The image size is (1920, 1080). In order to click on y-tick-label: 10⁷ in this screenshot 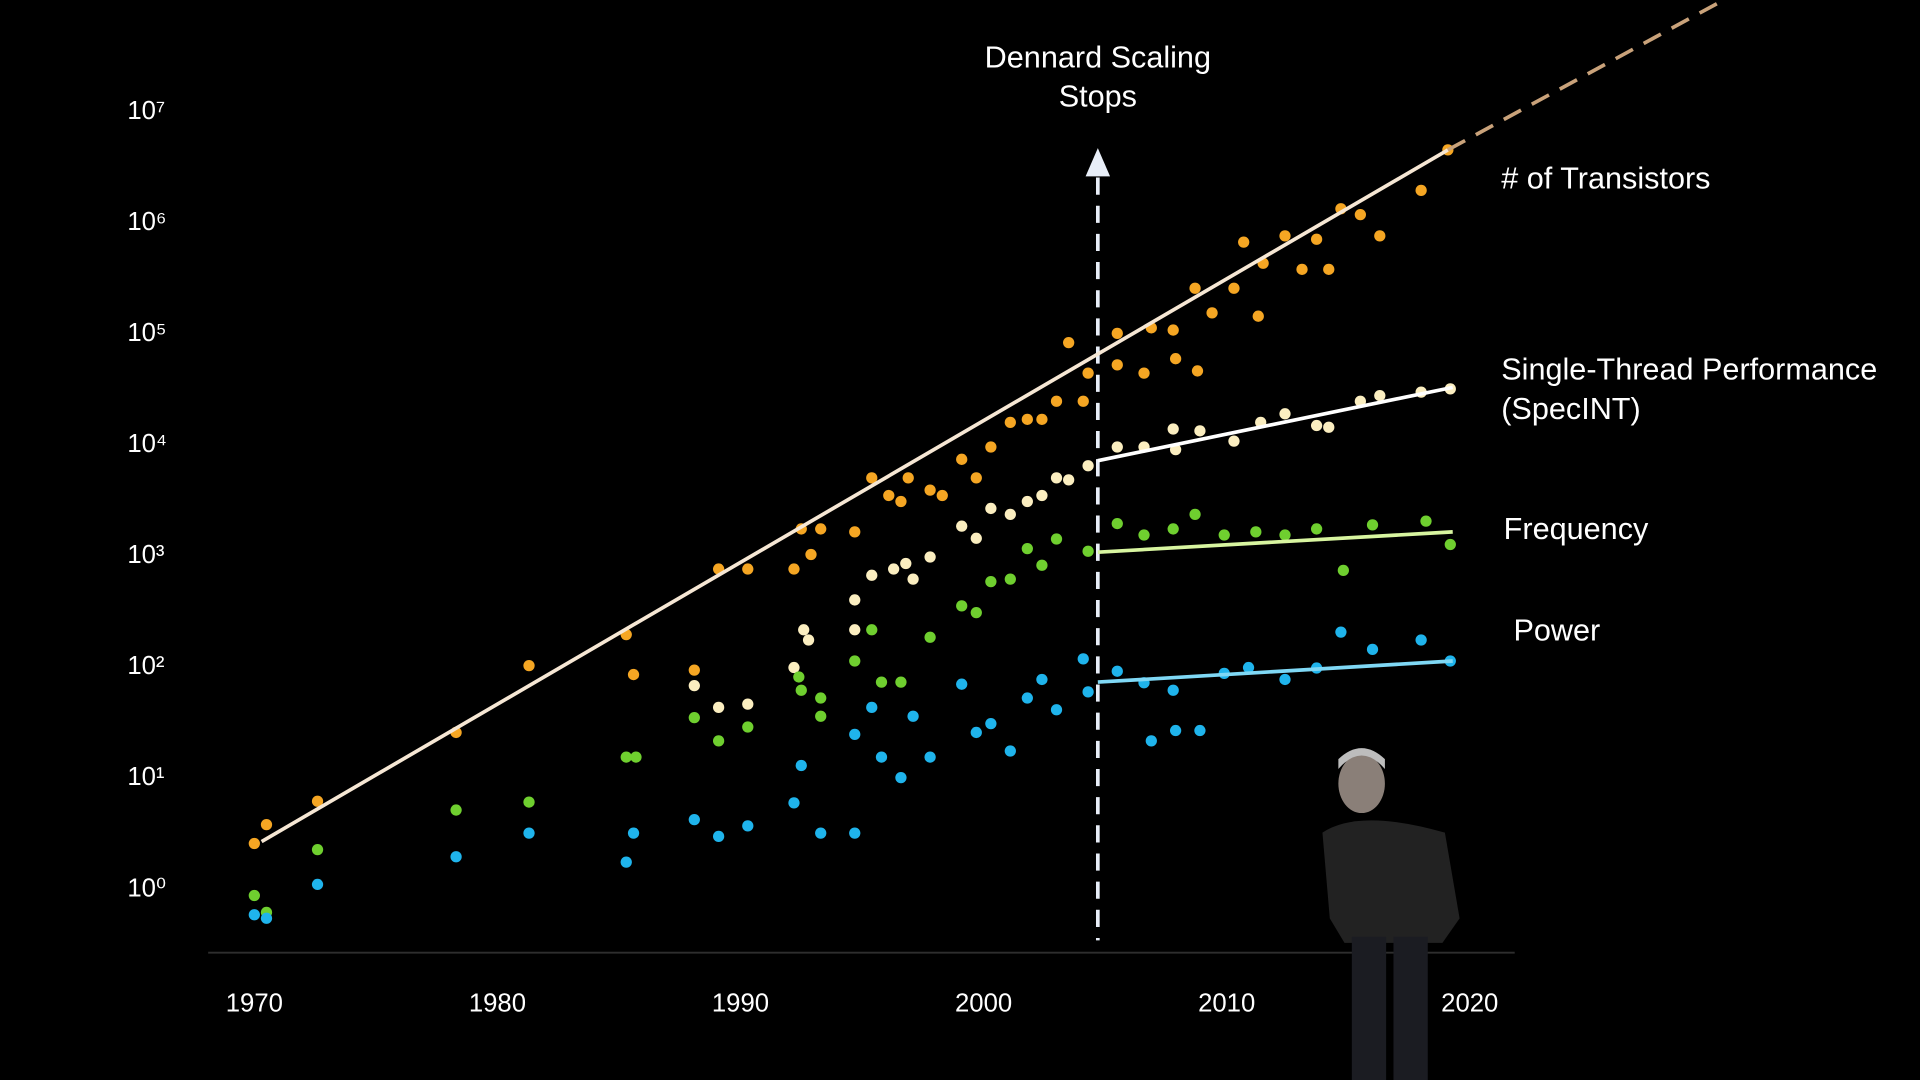, I will do `click(146, 111)`.